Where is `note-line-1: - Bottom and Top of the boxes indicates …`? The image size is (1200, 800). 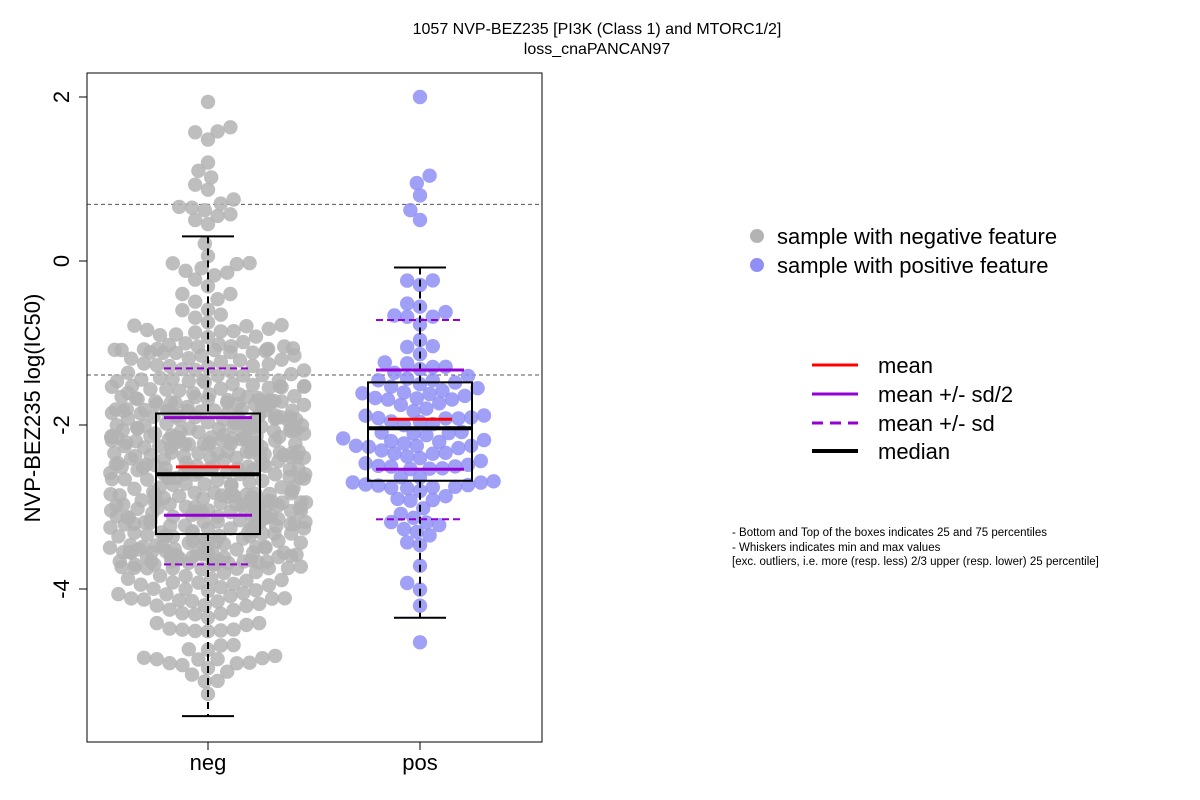 note-line-1: - Bottom and Top of the boxes indicates … is located at coordinates (889, 533).